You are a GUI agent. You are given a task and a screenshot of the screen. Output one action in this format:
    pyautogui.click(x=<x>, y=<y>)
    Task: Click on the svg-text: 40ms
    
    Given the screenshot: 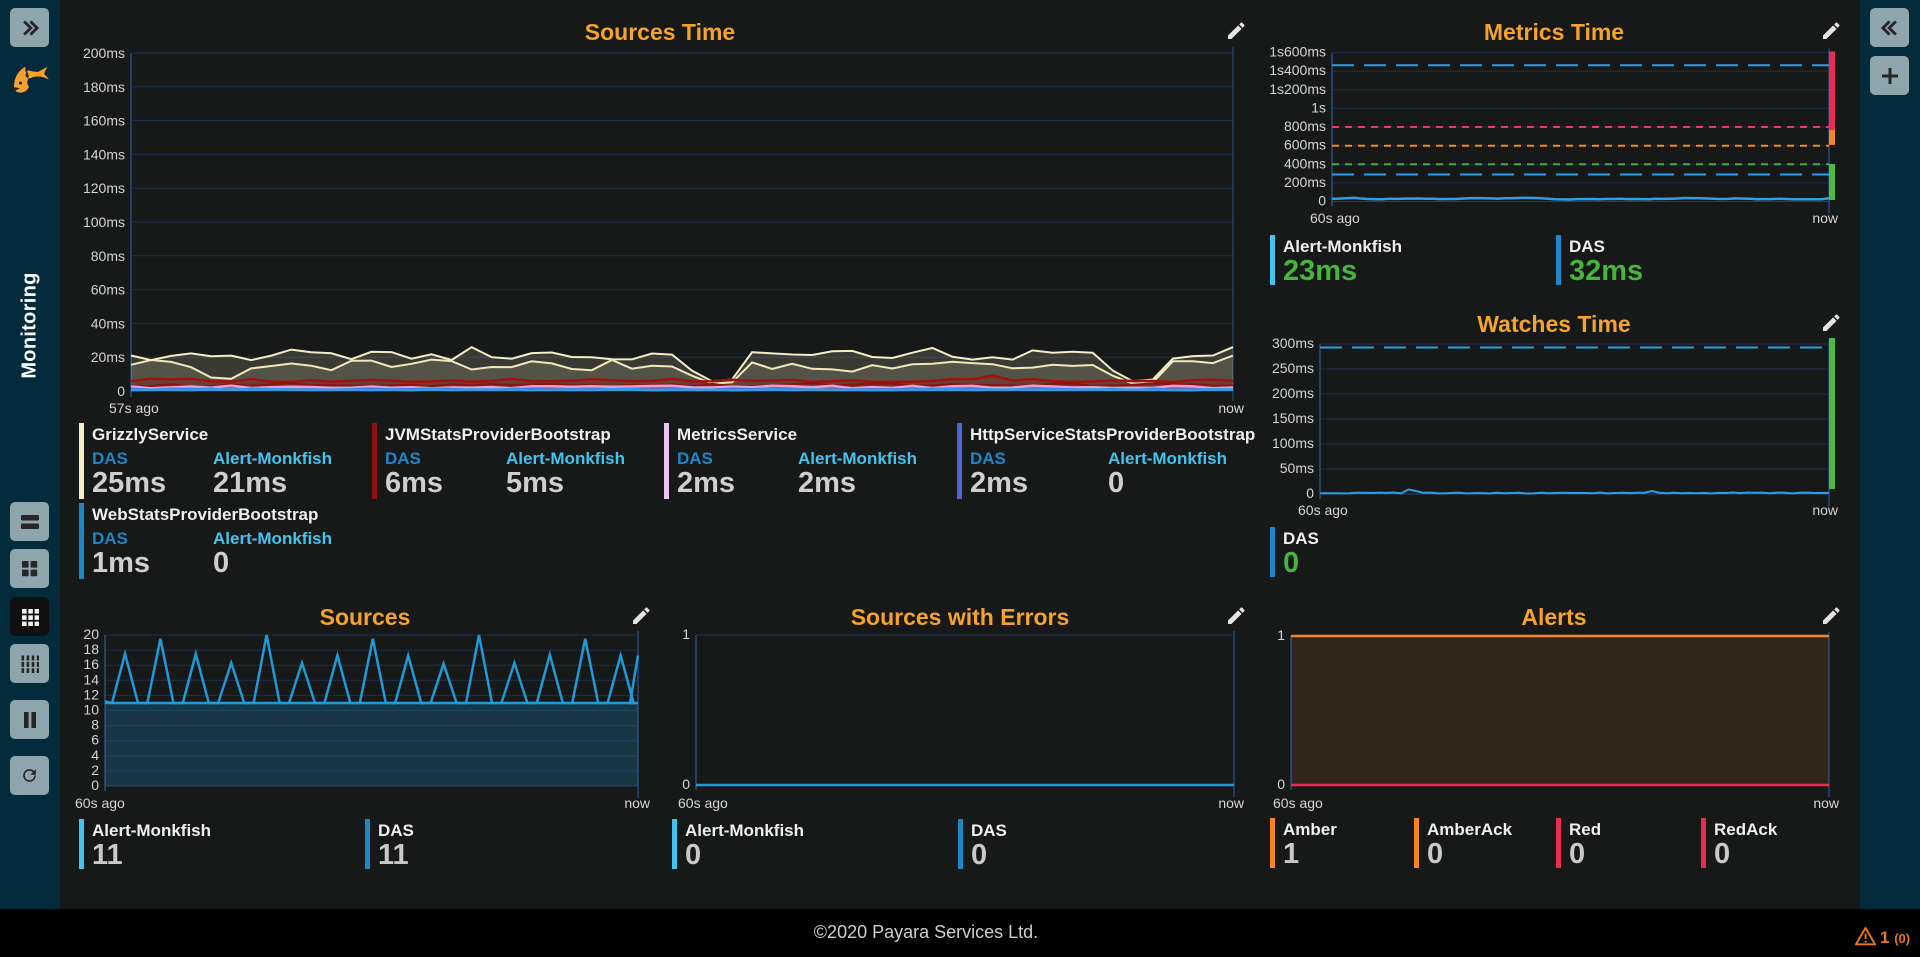 What is the action you would take?
    pyautogui.click(x=108, y=323)
    